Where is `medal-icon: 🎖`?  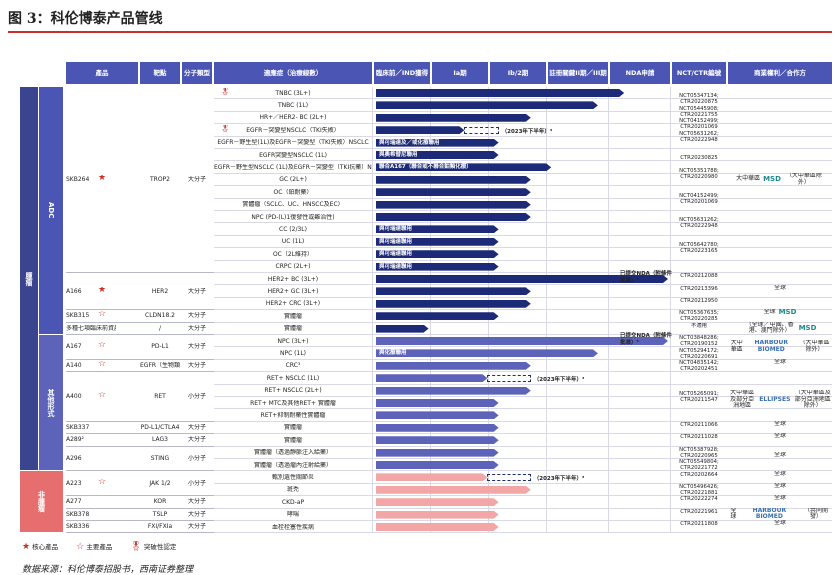 medal-icon: 🎖 is located at coordinates (225, 91).